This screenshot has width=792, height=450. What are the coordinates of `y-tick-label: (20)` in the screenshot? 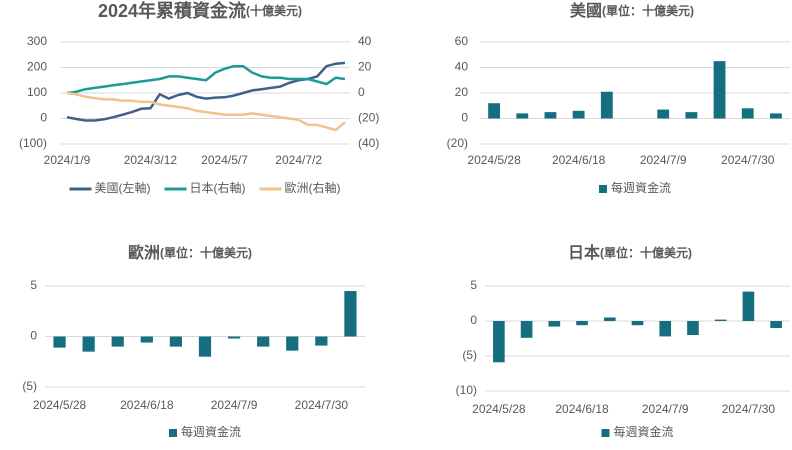 It's located at (457, 143).